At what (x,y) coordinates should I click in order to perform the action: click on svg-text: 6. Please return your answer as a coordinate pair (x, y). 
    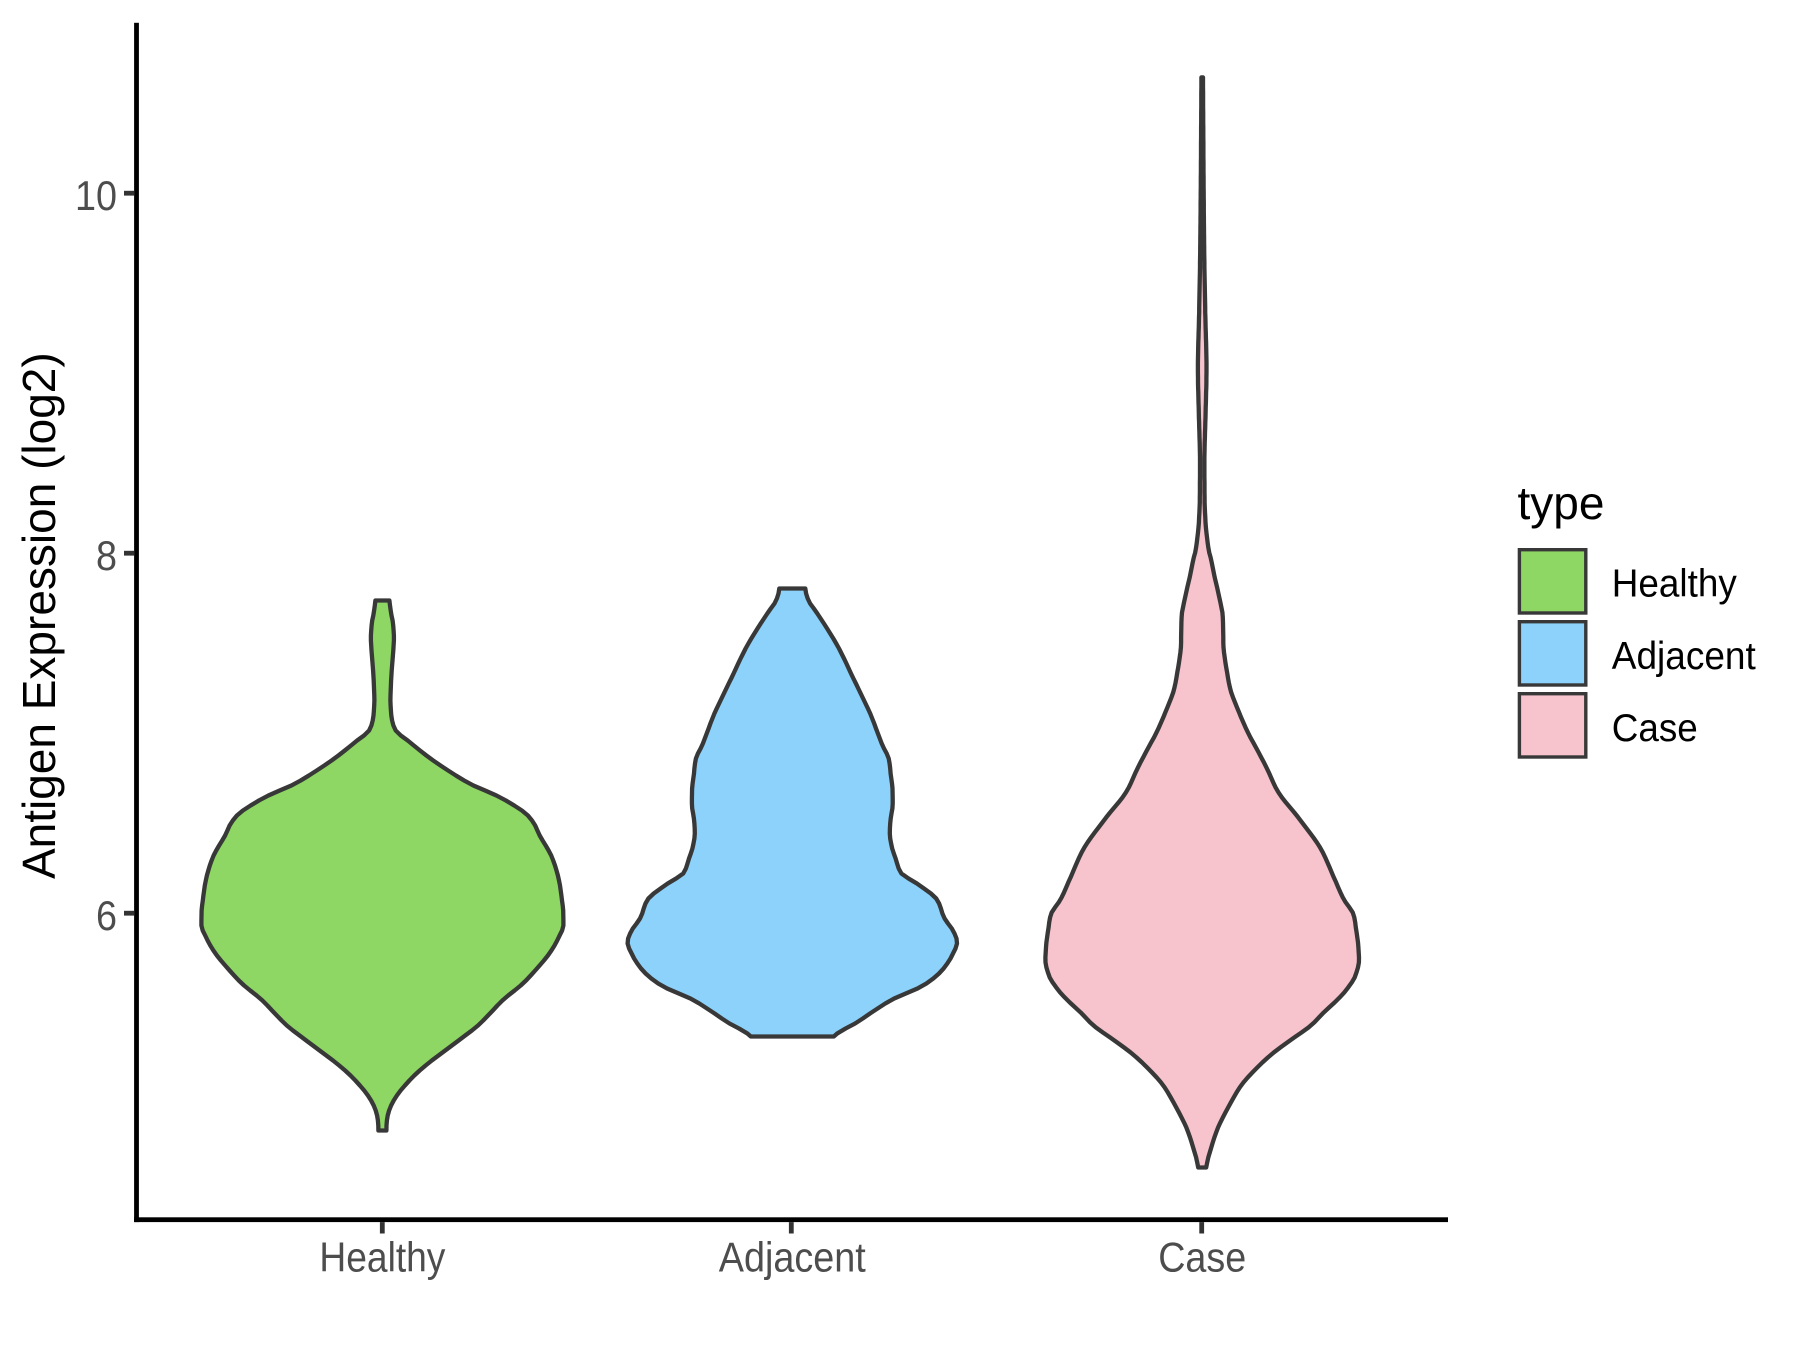
    Looking at the image, I should click on (106, 915).